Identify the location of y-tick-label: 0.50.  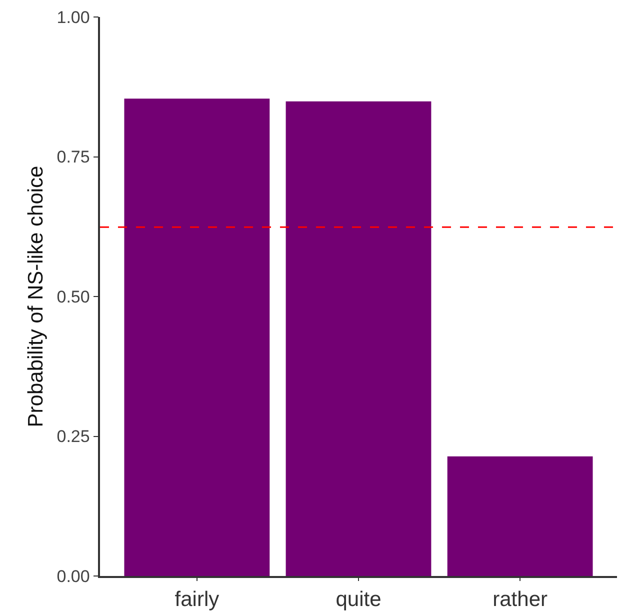
(73, 296).